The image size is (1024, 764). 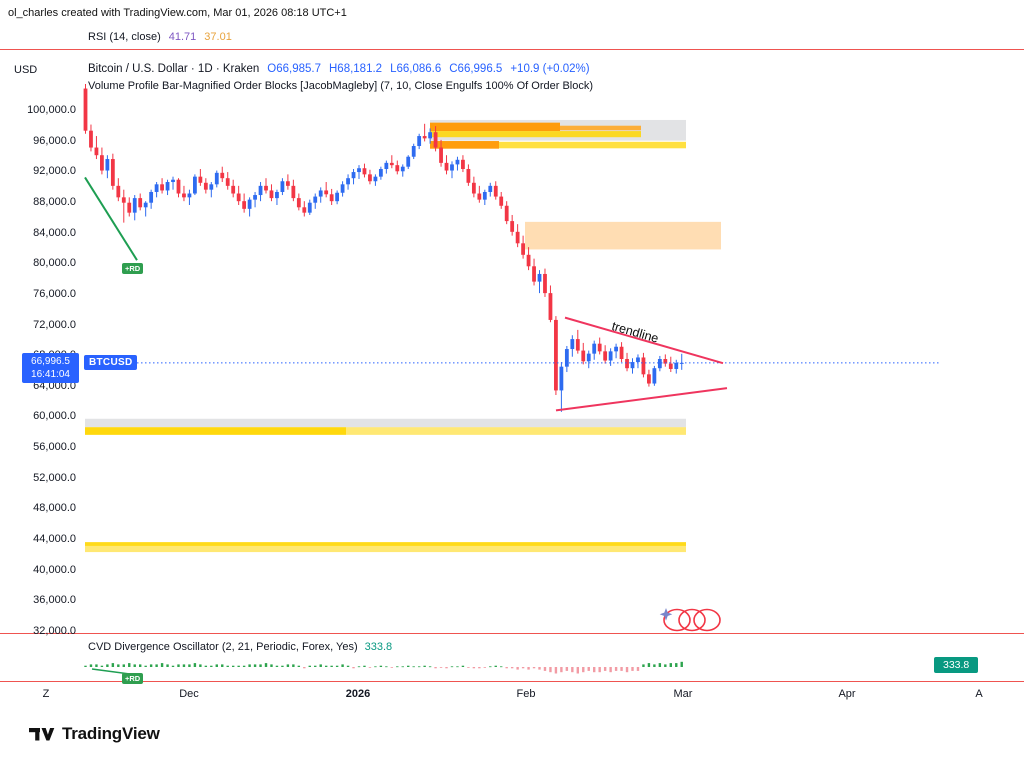 I want to click on pennant-lower-trendline, so click(x=641, y=399).